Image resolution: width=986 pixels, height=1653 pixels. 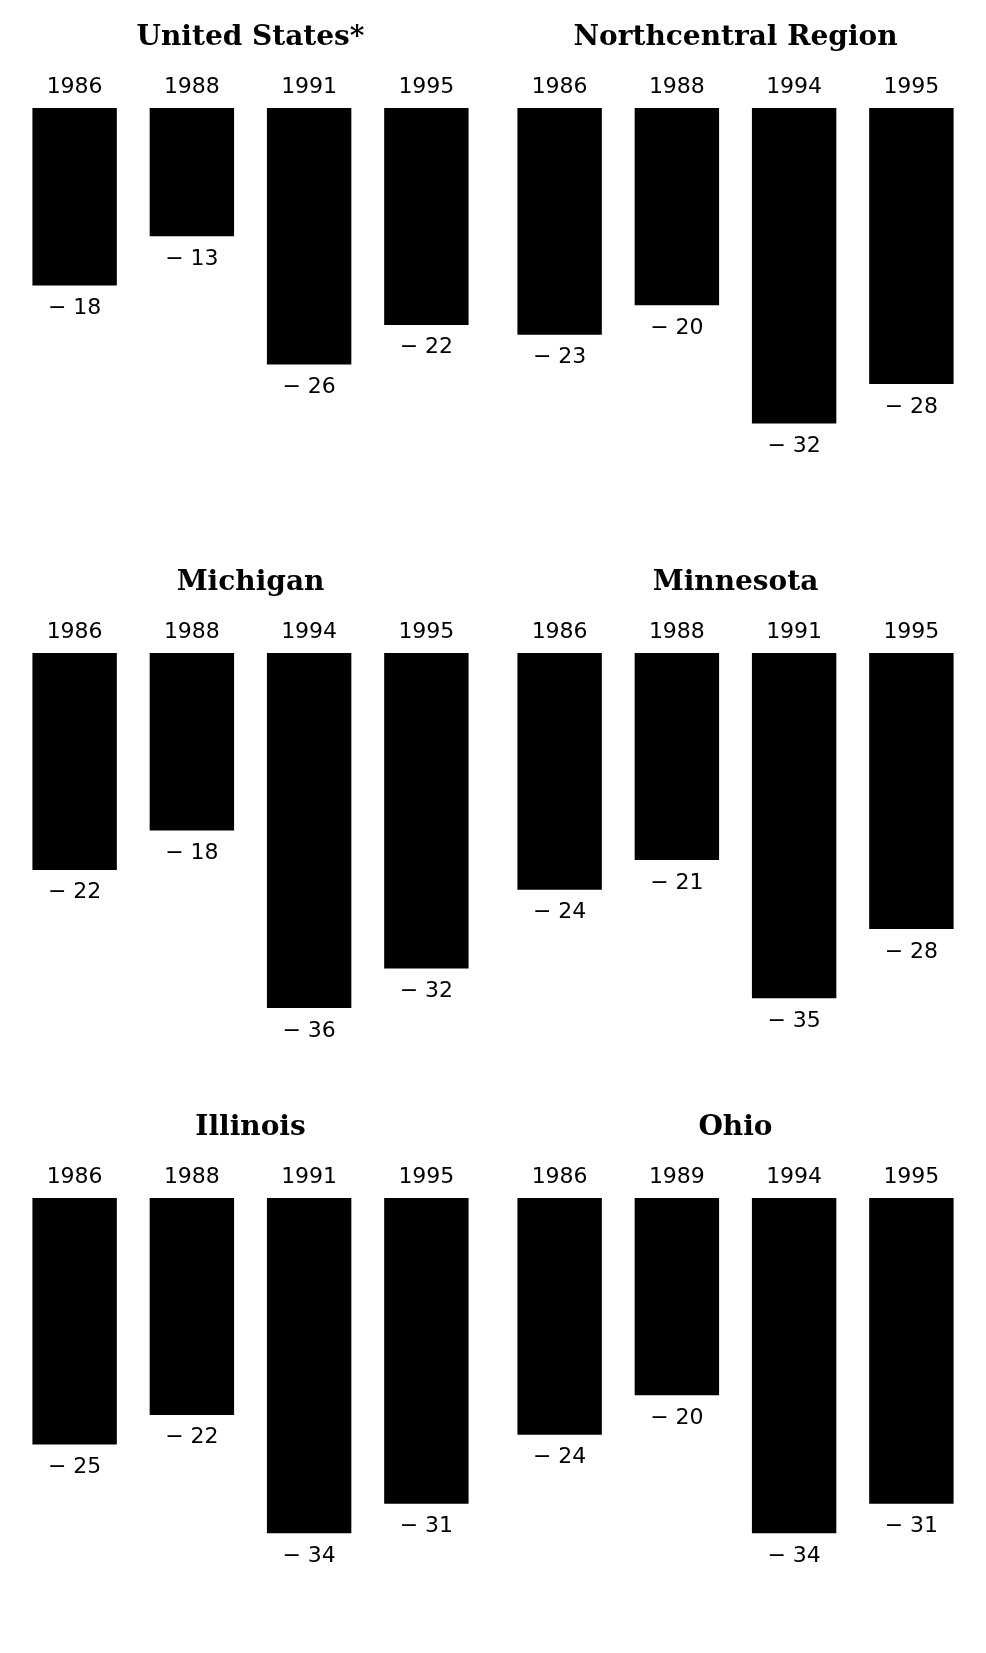 What do you see at coordinates (250, 35) in the screenshot?
I see `chart-title: United States*` at bounding box center [250, 35].